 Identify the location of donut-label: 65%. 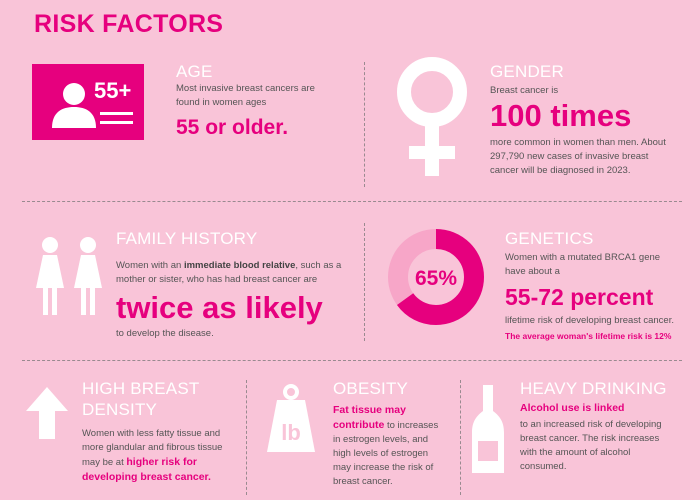
(436, 278).